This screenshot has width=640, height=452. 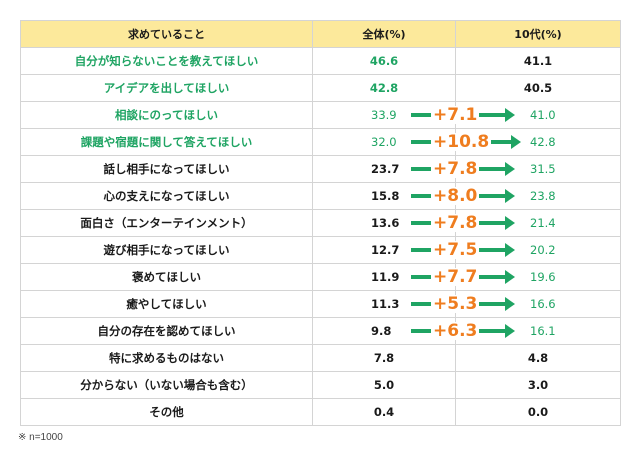 What do you see at coordinates (384, 412) in the screenshot?
I see `row-value-all: 0.4` at bounding box center [384, 412].